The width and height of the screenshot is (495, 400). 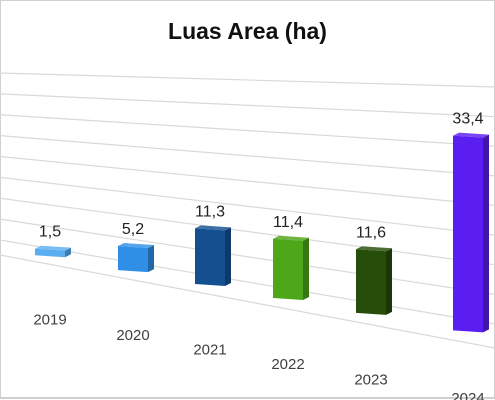 I want to click on data-label: 11,4, so click(x=288, y=222).